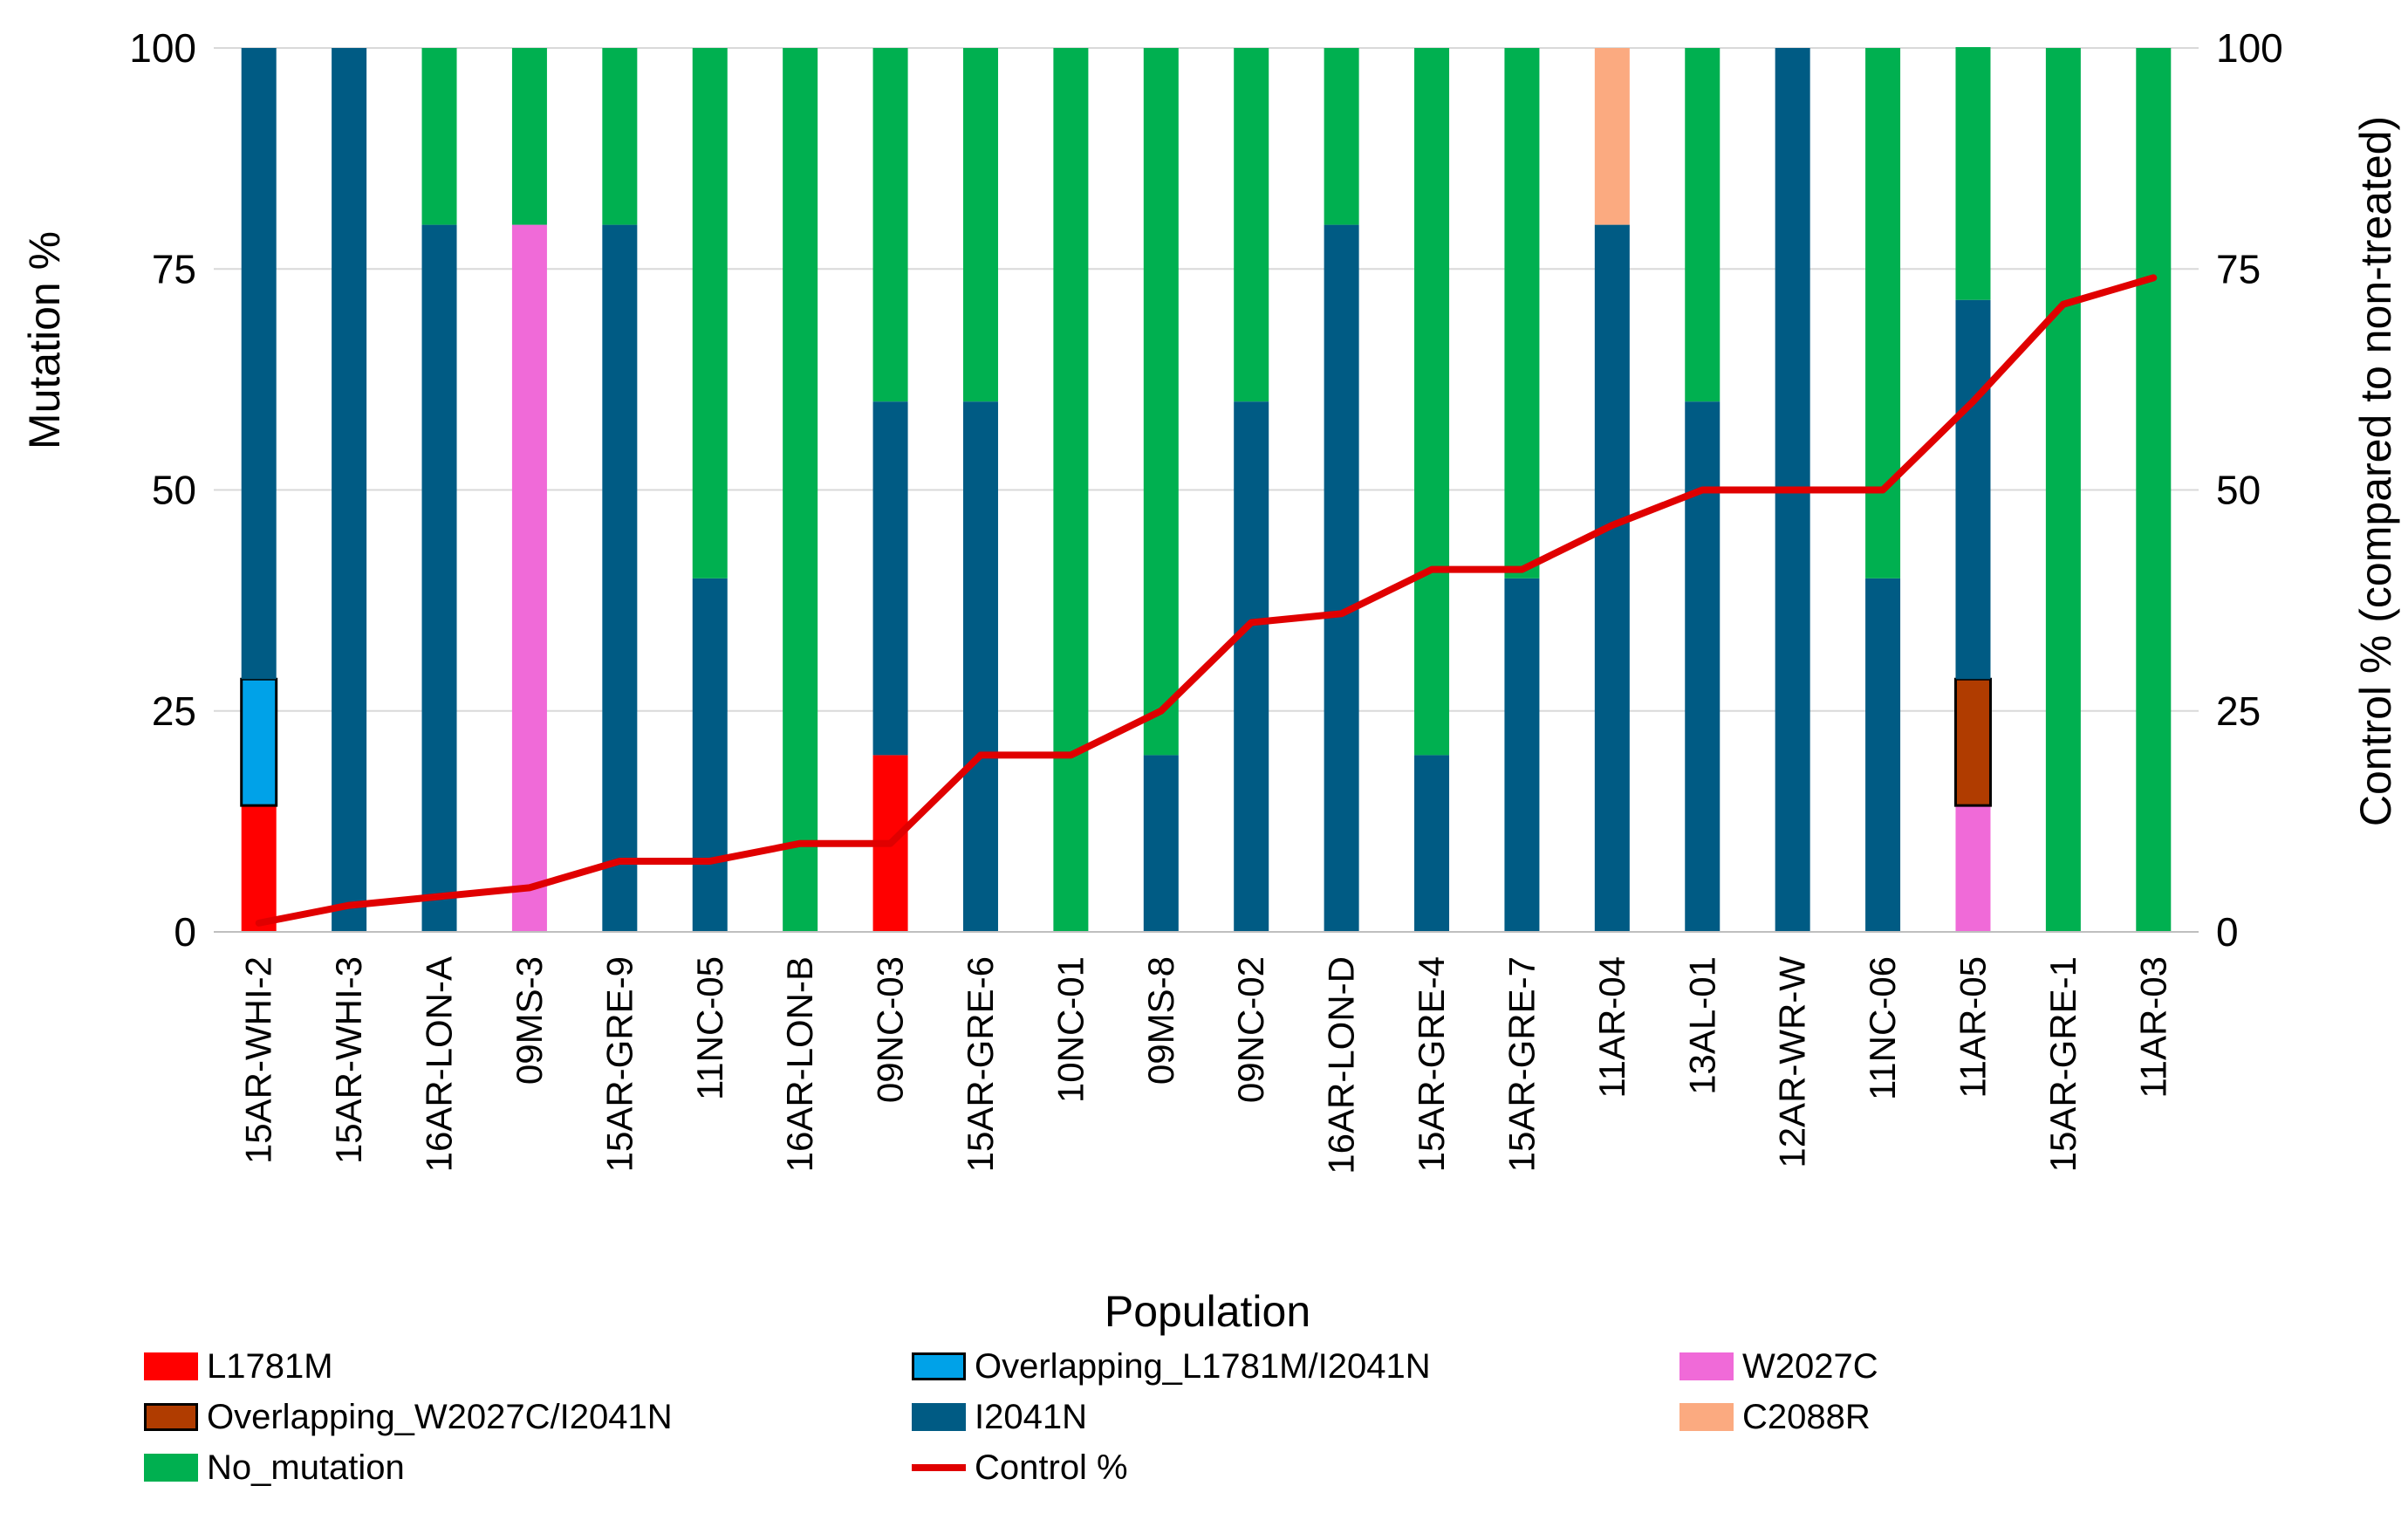 The image size is (2408, 1520). Describe the element at coordinates (306, 1468) in the screenshot. I see `legend-label: No_mutation` at that location.